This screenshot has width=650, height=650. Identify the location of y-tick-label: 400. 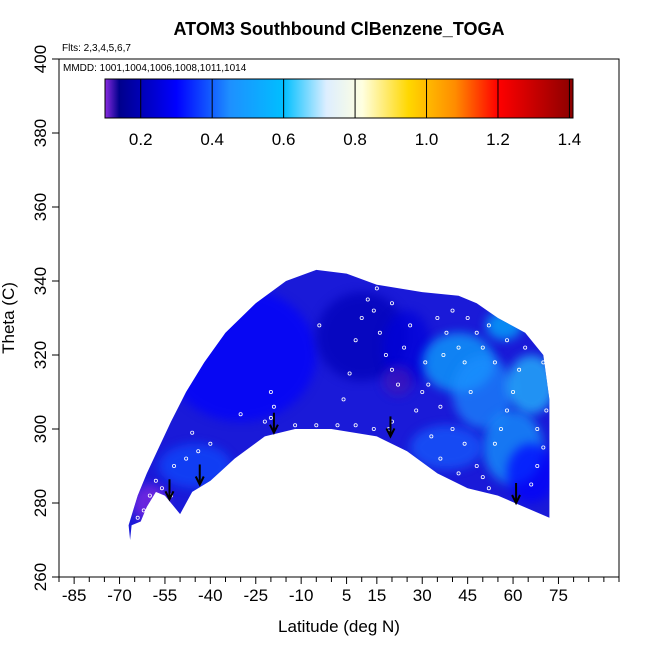
(40, 59).